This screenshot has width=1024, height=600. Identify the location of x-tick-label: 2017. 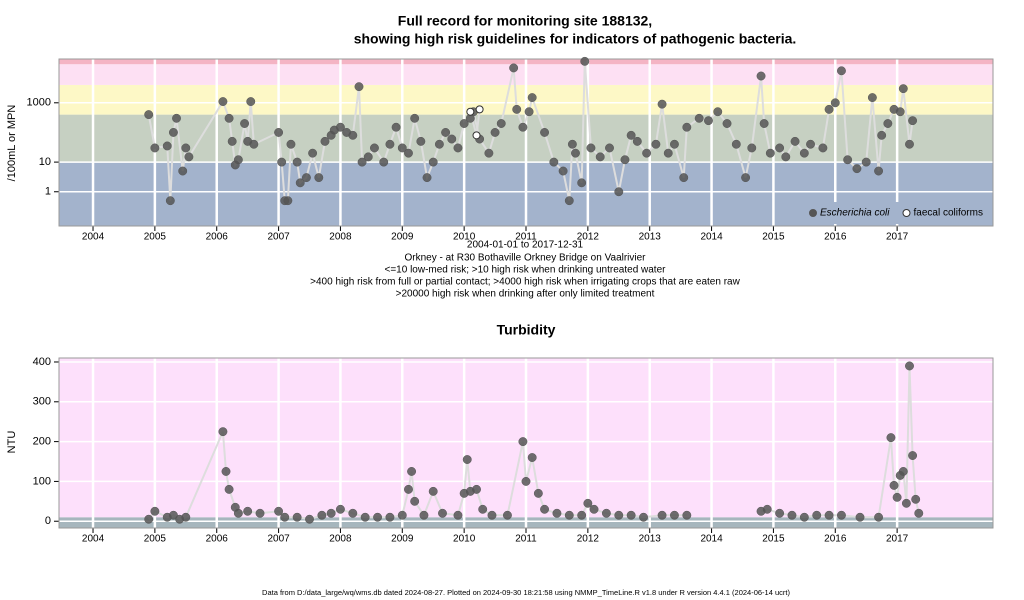
(897, 237).